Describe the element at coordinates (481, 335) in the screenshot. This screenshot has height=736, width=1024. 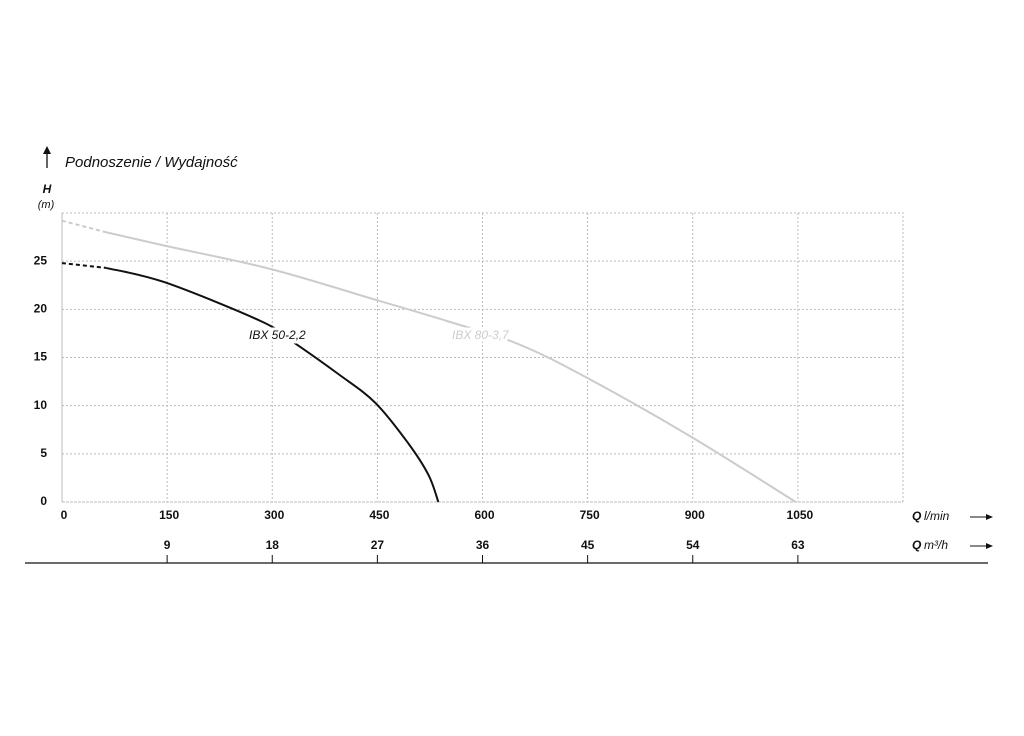
I see `series-label: IBX 80-3,7` at that location.